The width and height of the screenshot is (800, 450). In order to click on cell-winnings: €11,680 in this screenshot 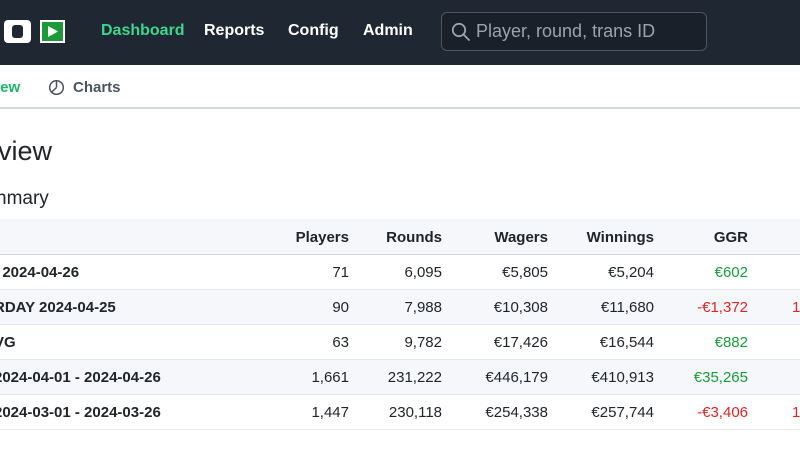, I will do `click(627, 307)`.